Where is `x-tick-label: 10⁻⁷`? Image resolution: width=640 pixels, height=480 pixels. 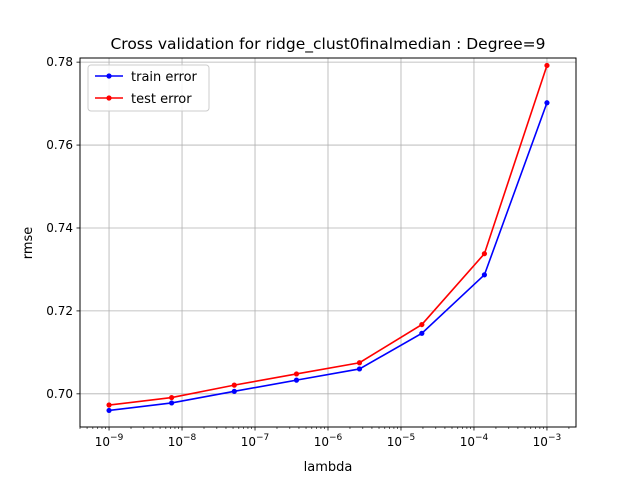
x-tick-label: 10⁻⁷ is located at coordinates (255, 441).